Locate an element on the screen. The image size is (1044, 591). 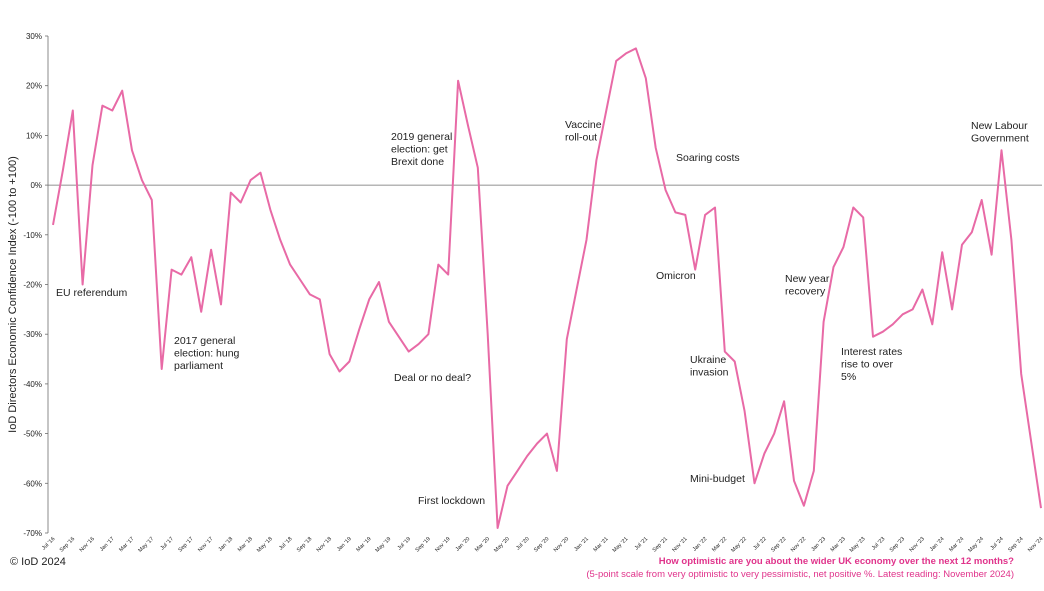
x-tick-label: Nov '19 is located at coordinates (442, 544).